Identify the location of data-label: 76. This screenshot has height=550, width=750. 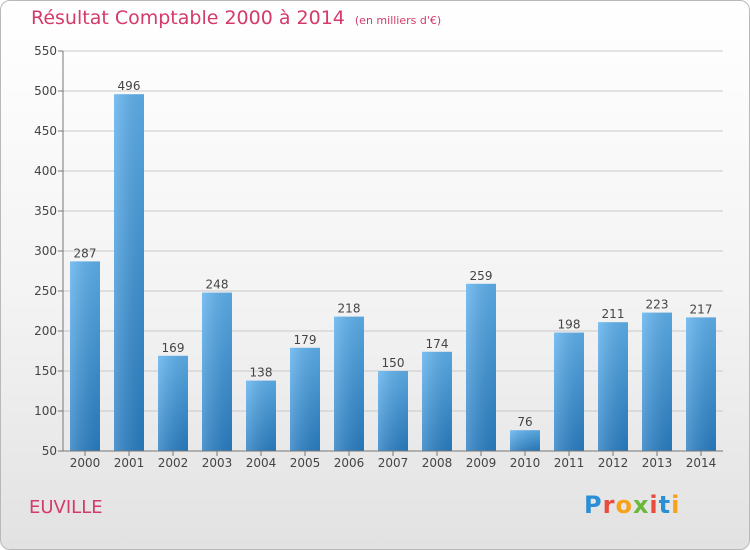
(524, 422).